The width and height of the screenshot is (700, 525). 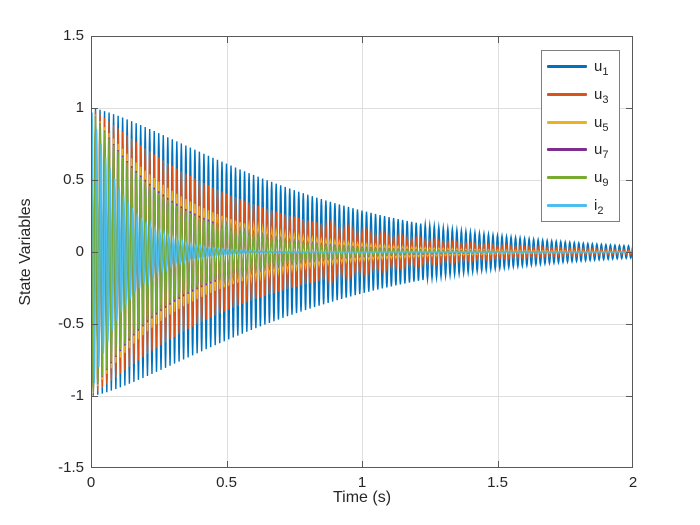 What do you see at coordinates (362, 497) in the screenshot?
I see `x-axis-label: Time (s)` at bounding box center [362, 497].